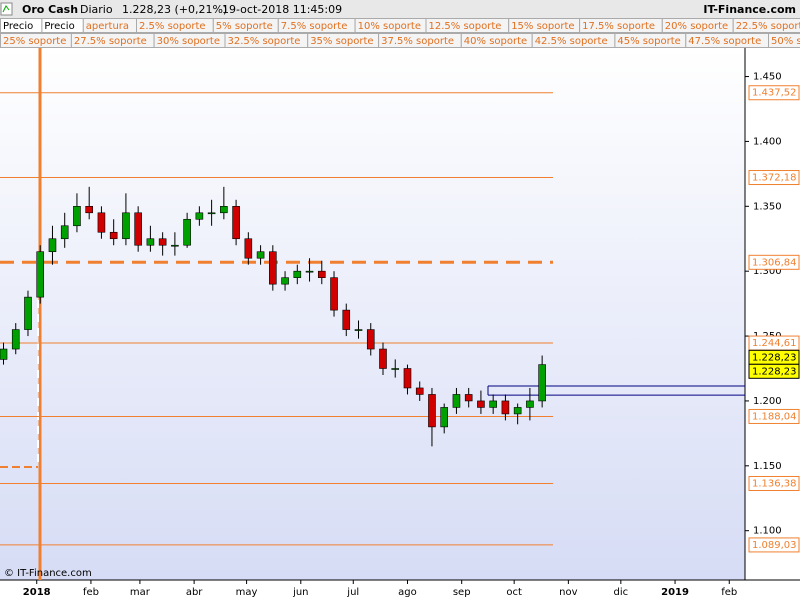 The width and height of the screenshot is (800, 604). I want to click on tab-label: 2.5% soporte, so click(172, 26).